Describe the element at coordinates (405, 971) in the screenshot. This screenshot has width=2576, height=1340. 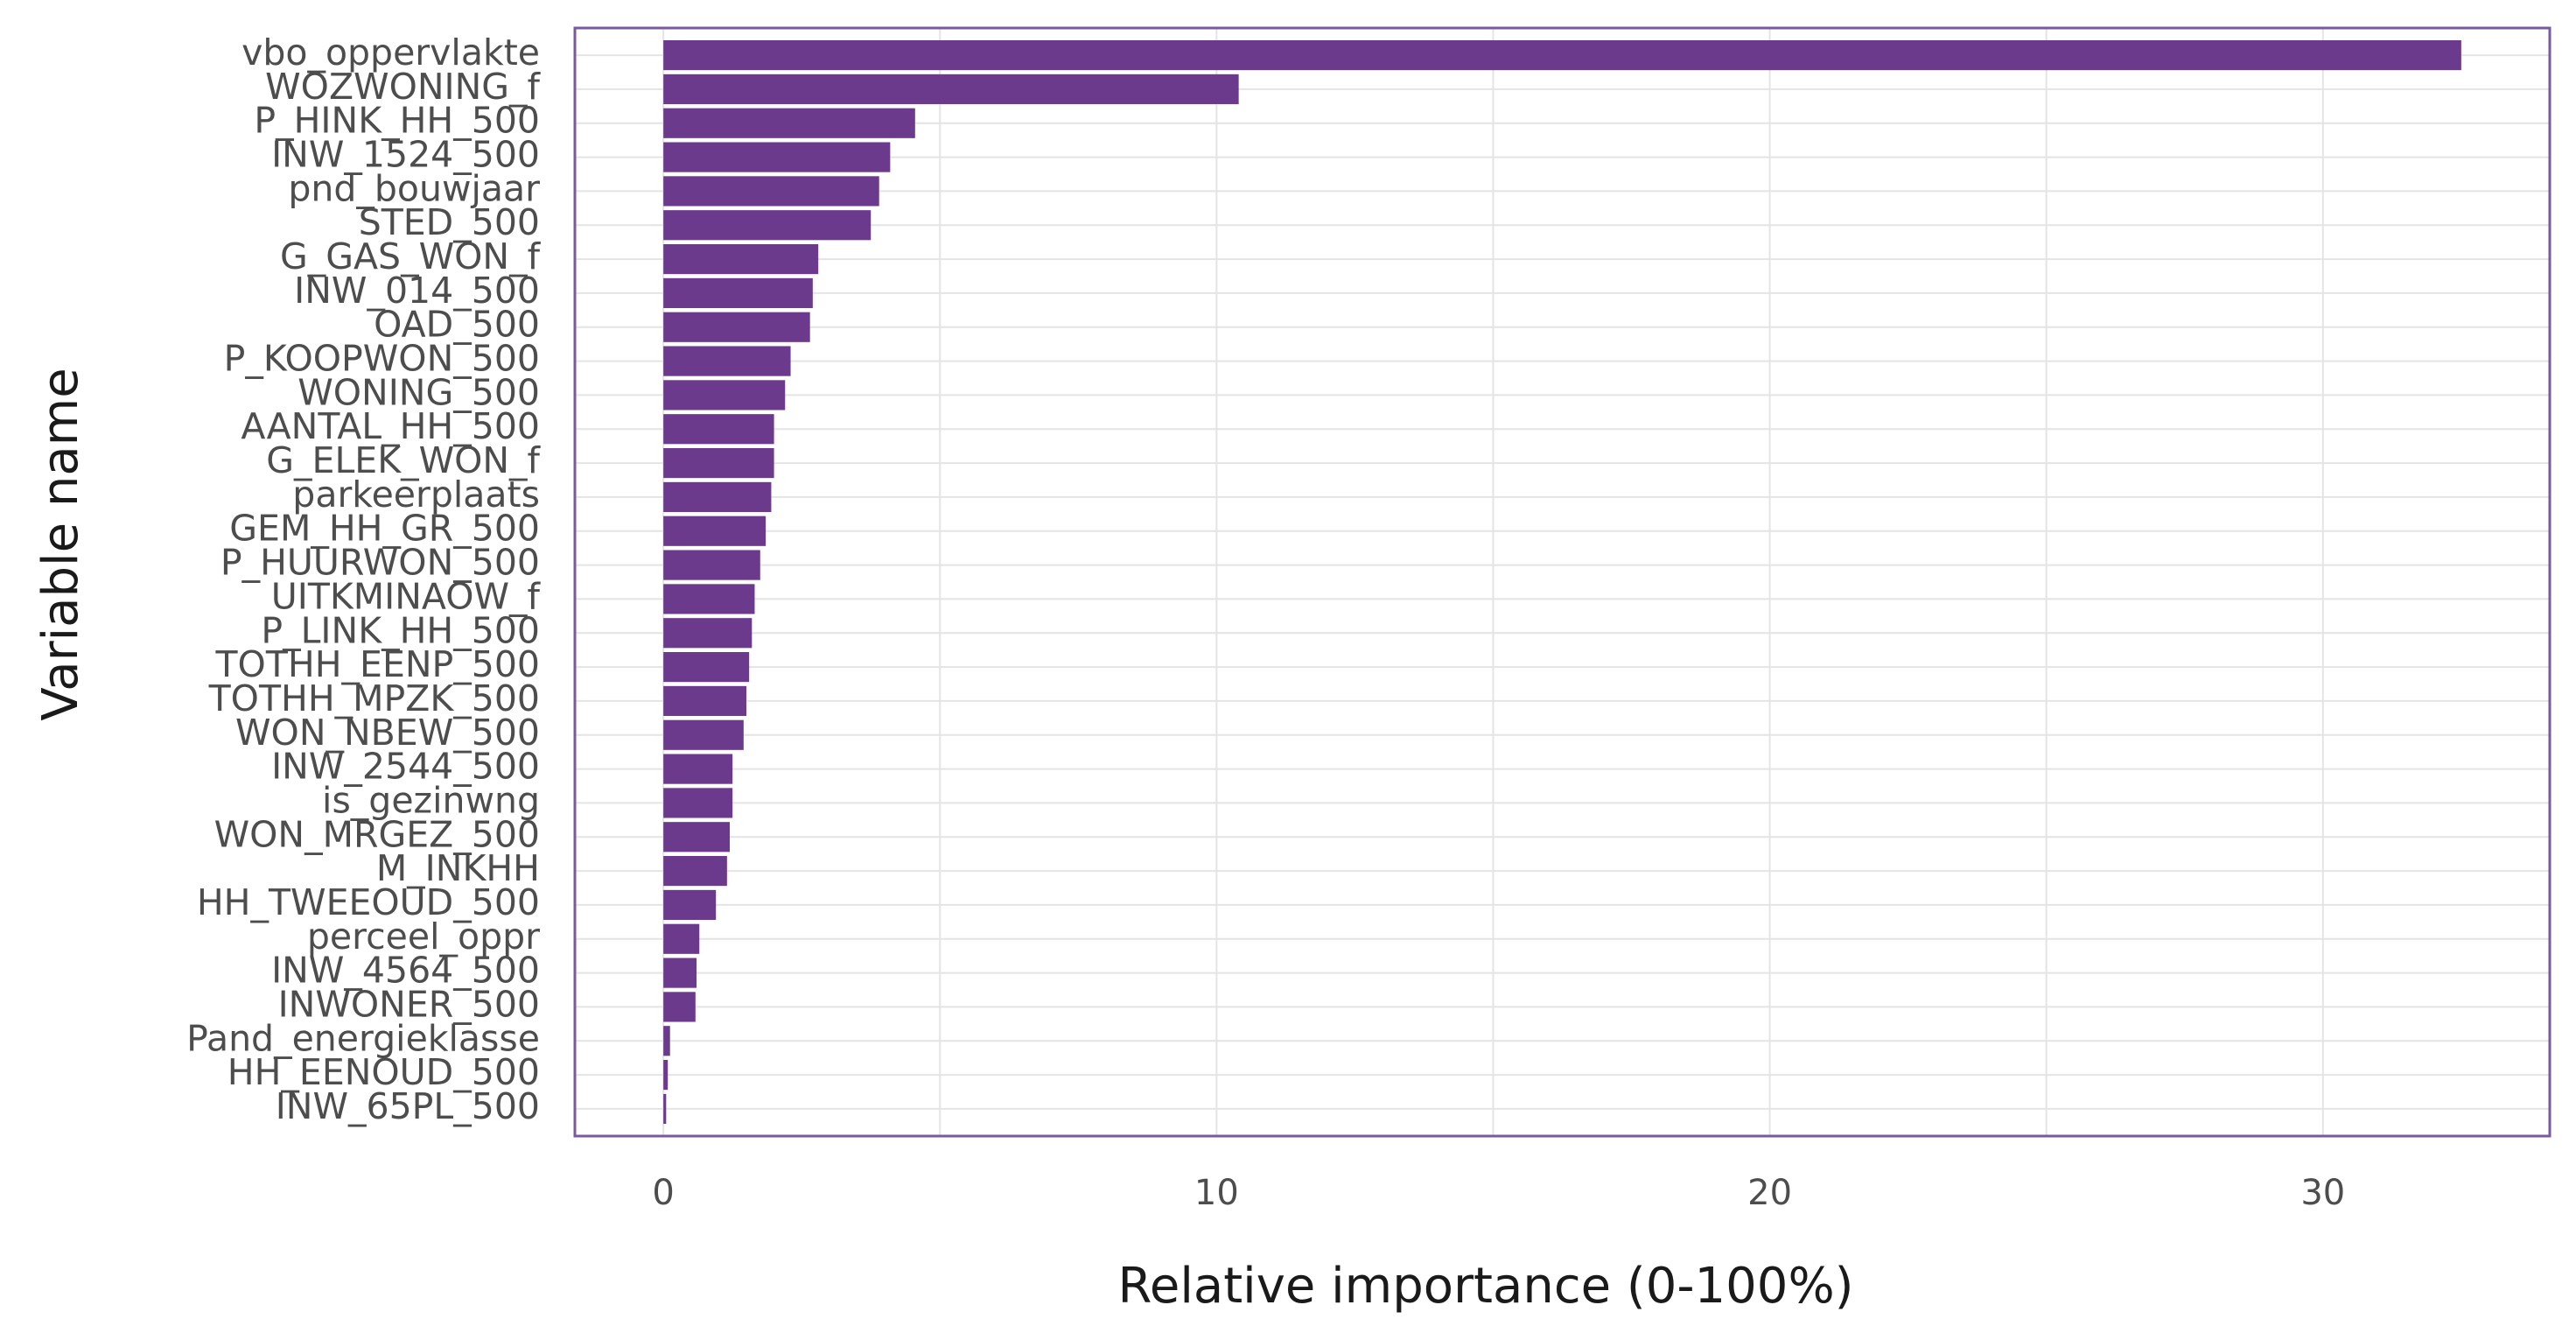
I see `y-tick-label: INW_4564_500` at that location.